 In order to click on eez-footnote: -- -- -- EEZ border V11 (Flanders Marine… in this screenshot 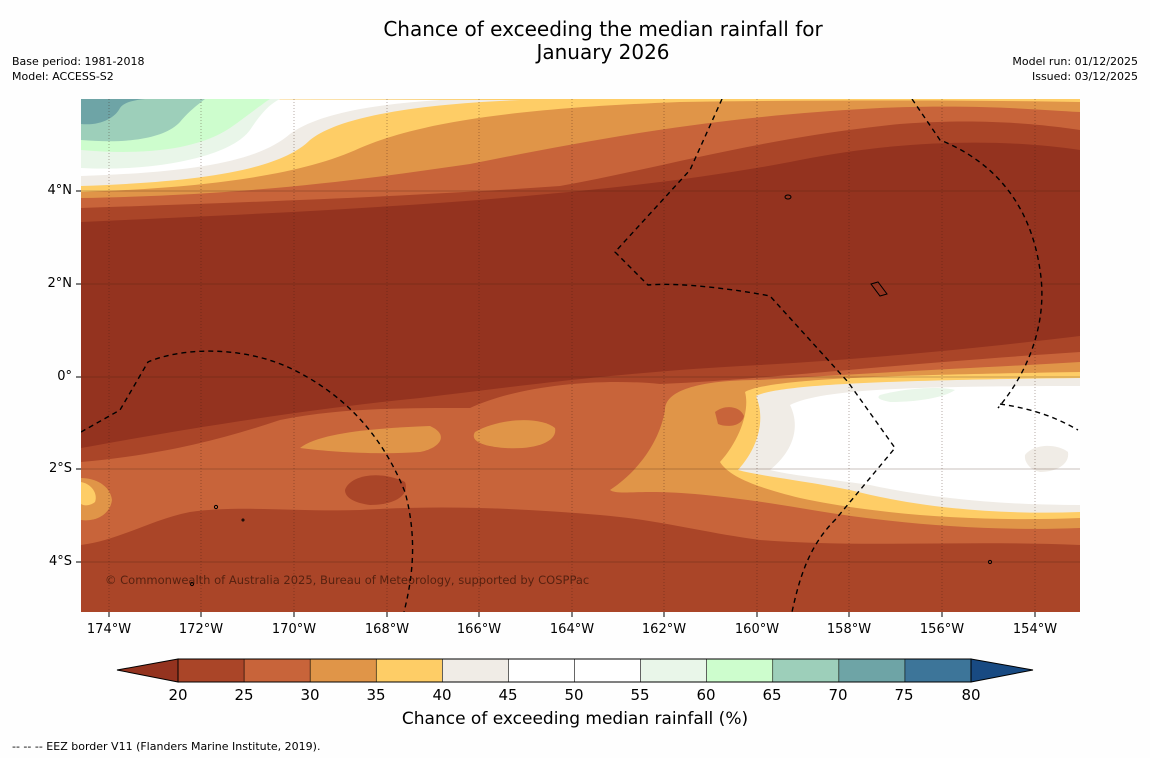, I will do `click(166, 746)`.